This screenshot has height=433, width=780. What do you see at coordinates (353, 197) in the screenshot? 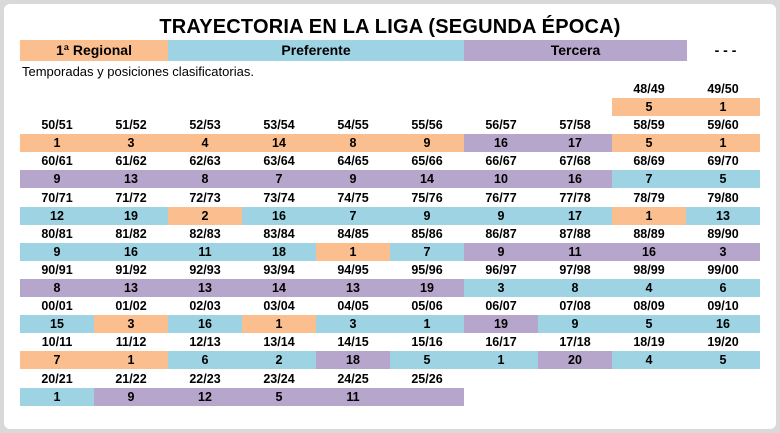
I see `season-label: 74/75` at bounding box center [353, 197].